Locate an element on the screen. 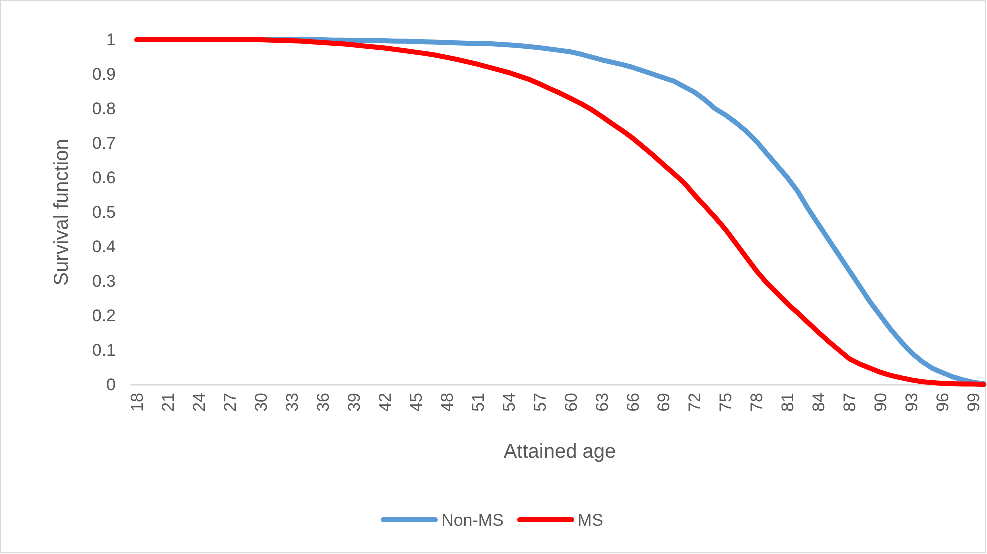 This screenshot has height=554, width=987. x-tick-label: 39 is located at coordinates (354, 402).